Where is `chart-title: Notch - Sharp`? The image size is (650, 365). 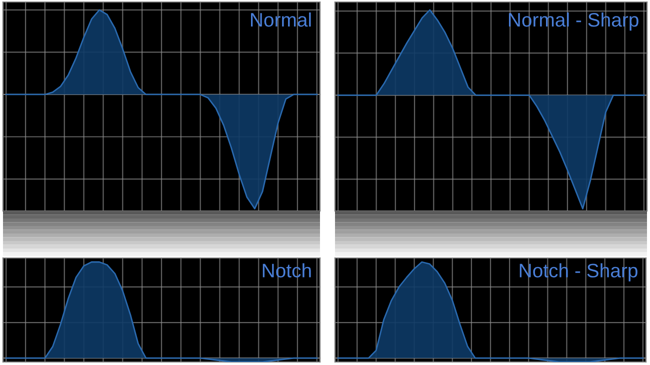
chart-title: Notch - Sharp is located at coordinates (579, 272).